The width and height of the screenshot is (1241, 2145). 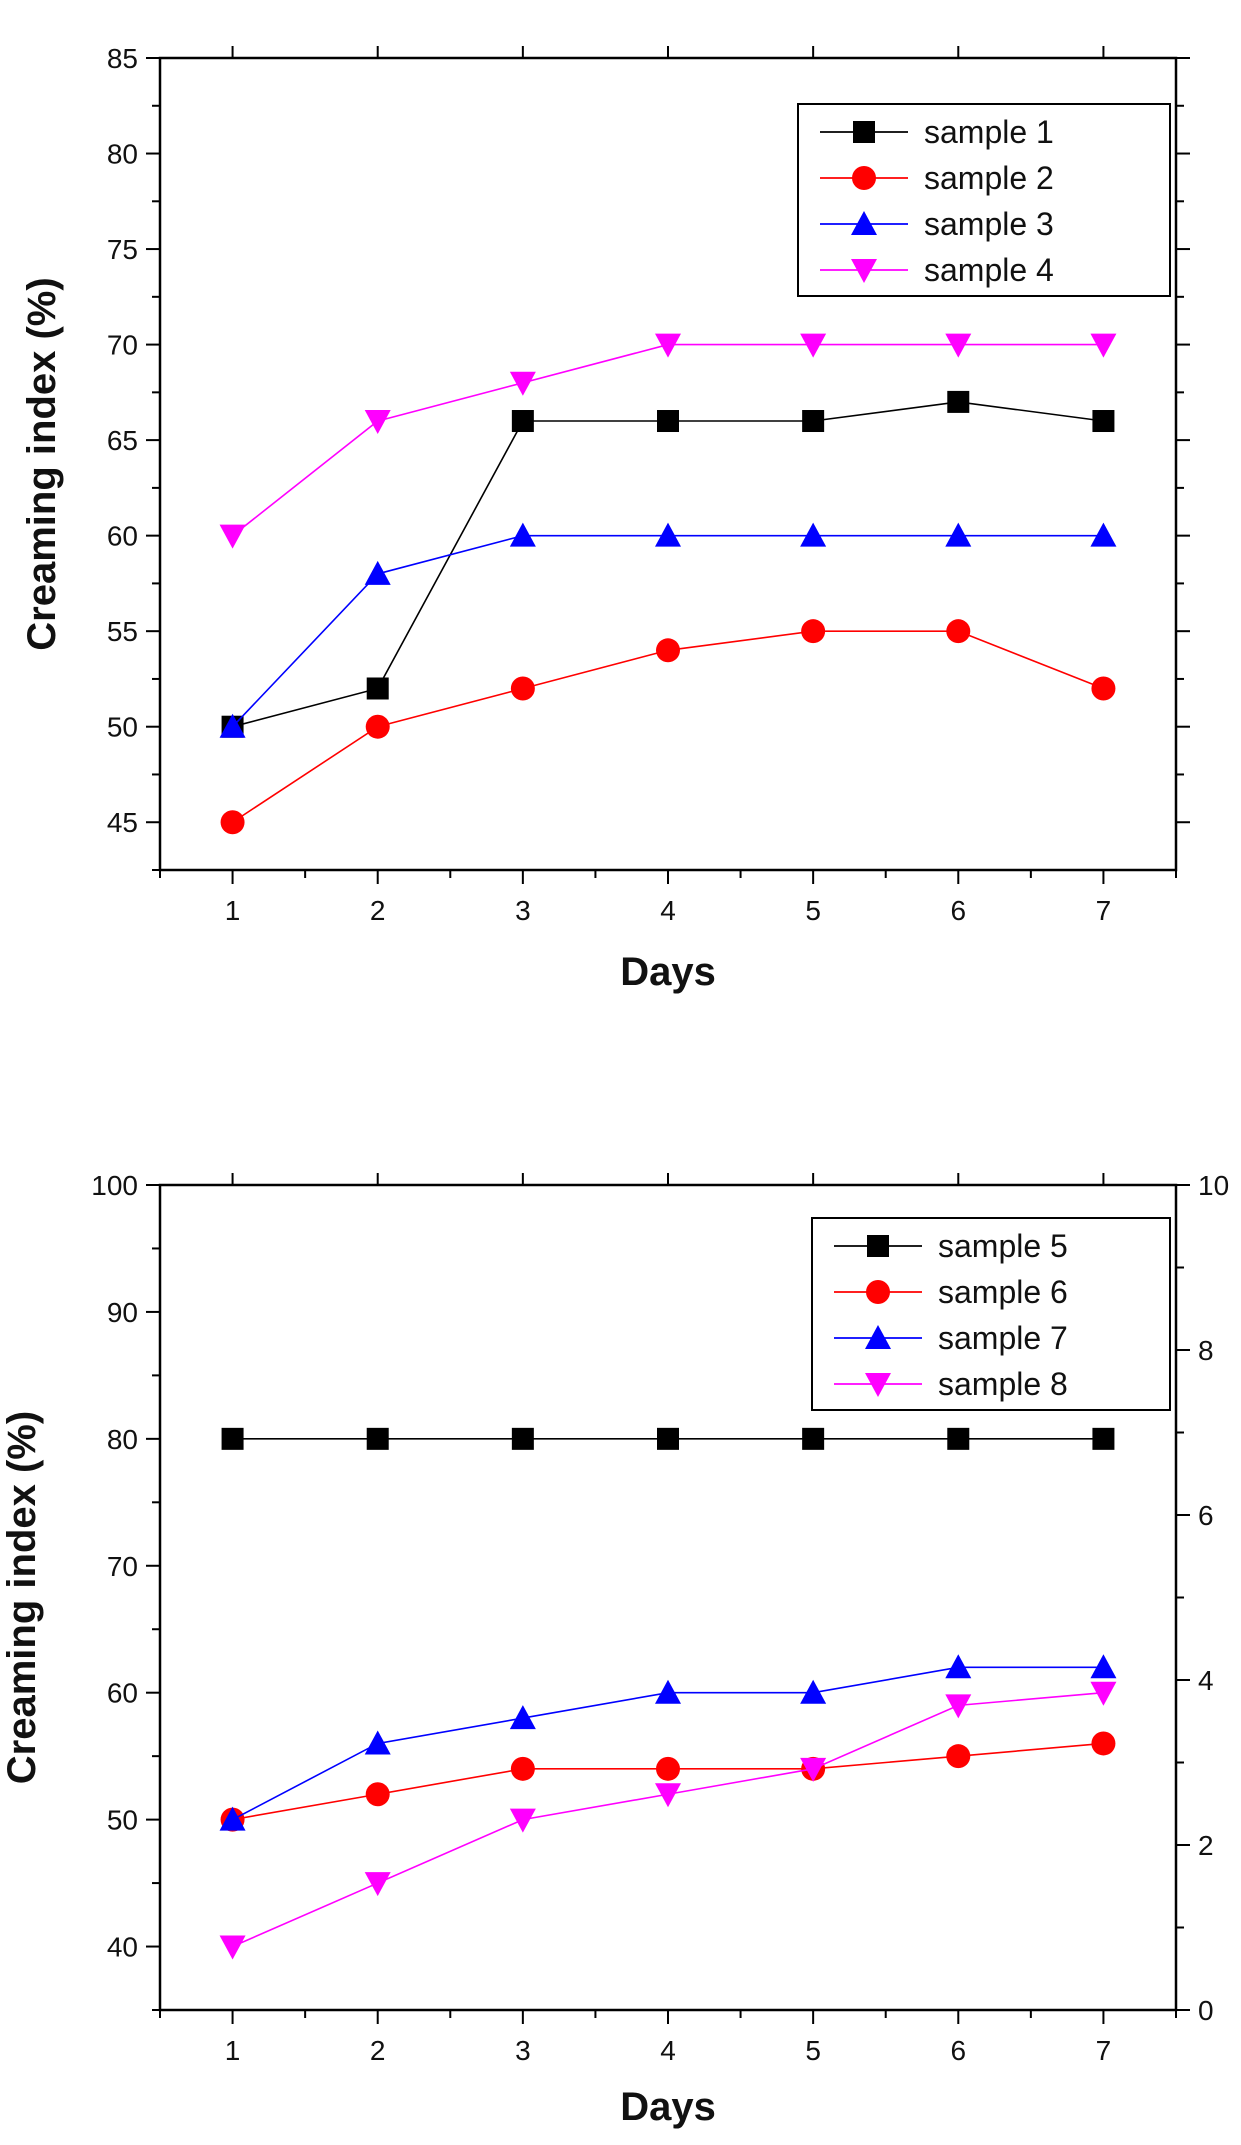 I want to click on y-tick-label: 80, so click(x=122, y=154).